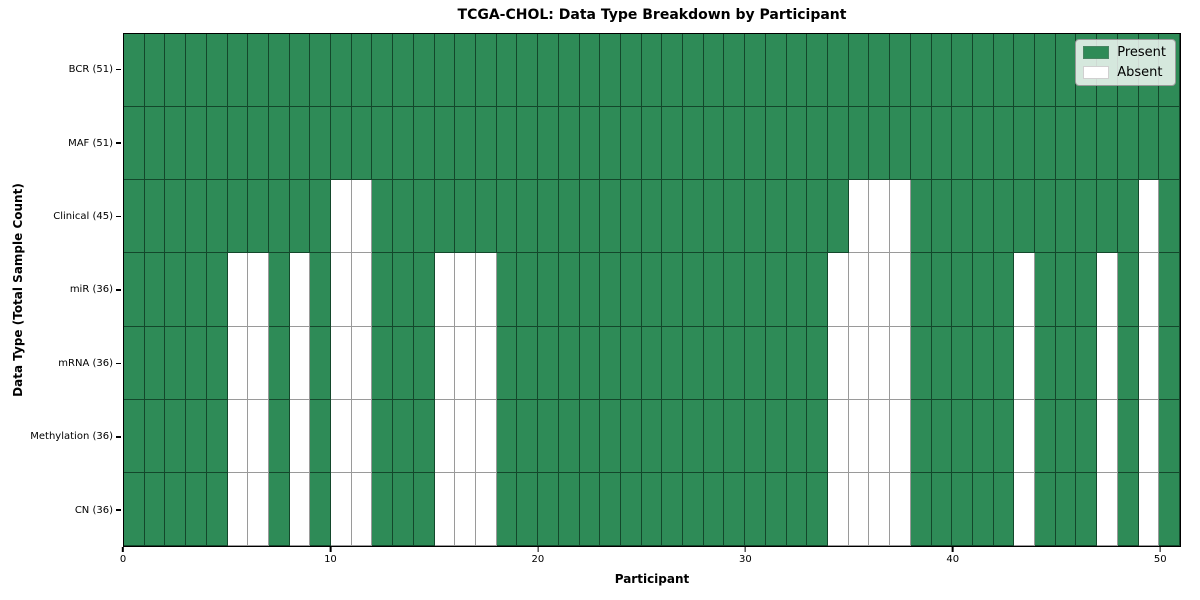 The image size is (1200, 600). What do you see at coordinates (1141, 52) in the screenshot?
I see `legend-label: Present` at bounding box center [1141, 52].